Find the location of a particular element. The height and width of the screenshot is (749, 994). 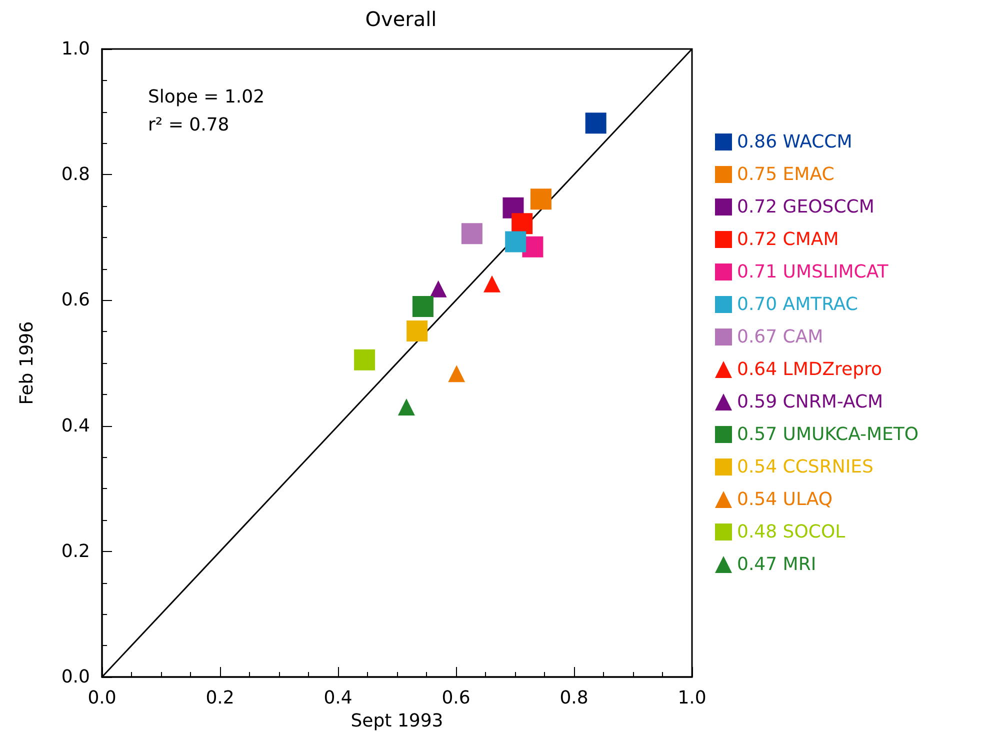

legend-label: 0.47 MRI is located at coordinates (776, 564).